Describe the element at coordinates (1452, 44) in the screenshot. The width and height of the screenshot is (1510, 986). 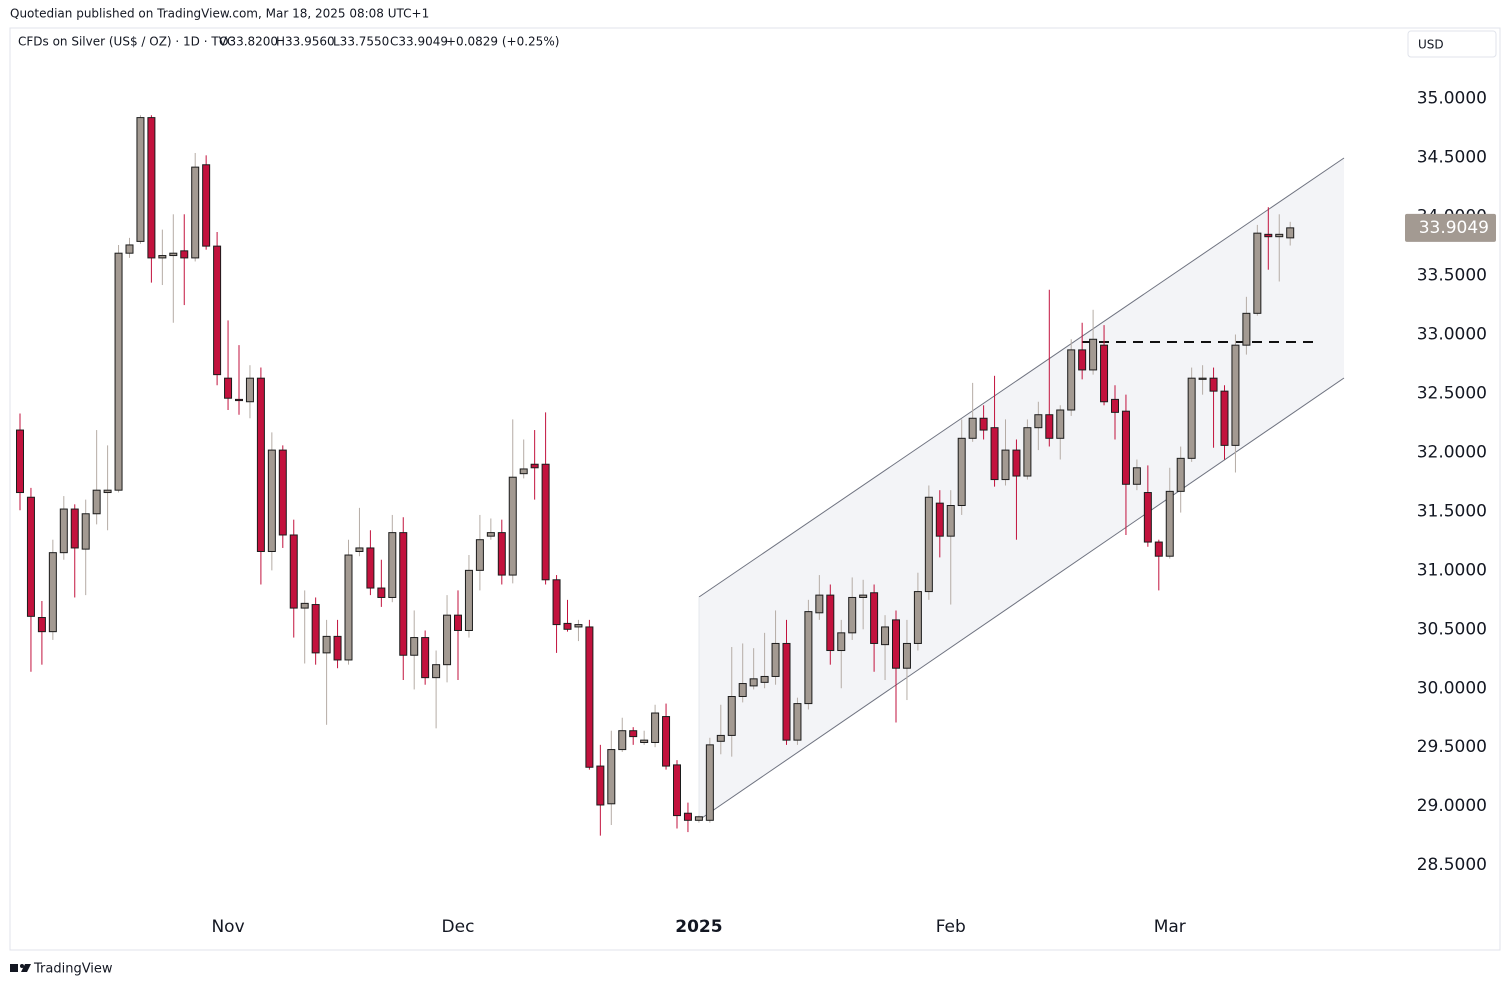
I see `currency-box` at that location.